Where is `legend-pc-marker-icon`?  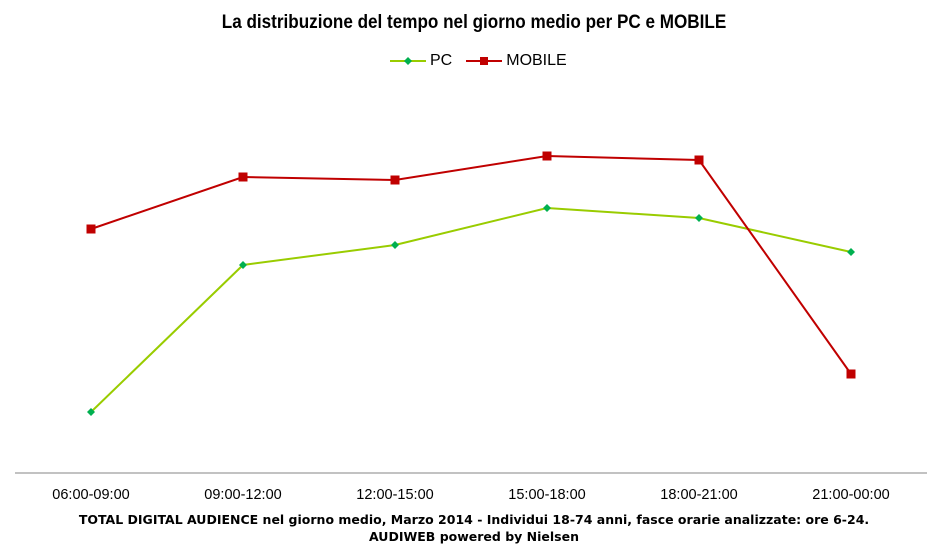
legend-pc-marker-icon is located at coordinates (408, 61).